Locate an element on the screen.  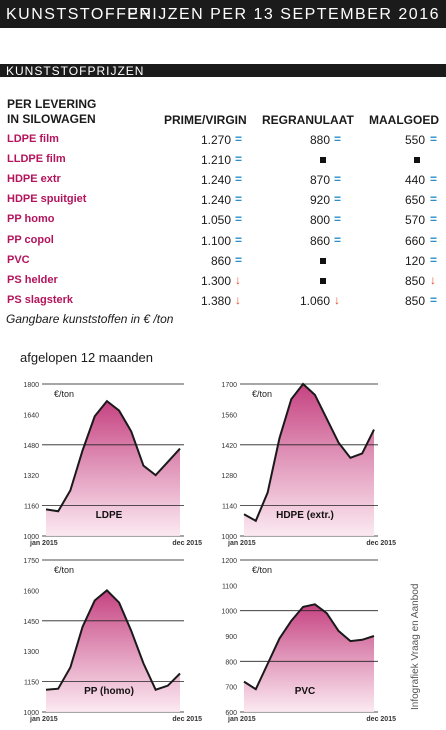
y-tick-label: 900 is located at coordinates (231, 637).